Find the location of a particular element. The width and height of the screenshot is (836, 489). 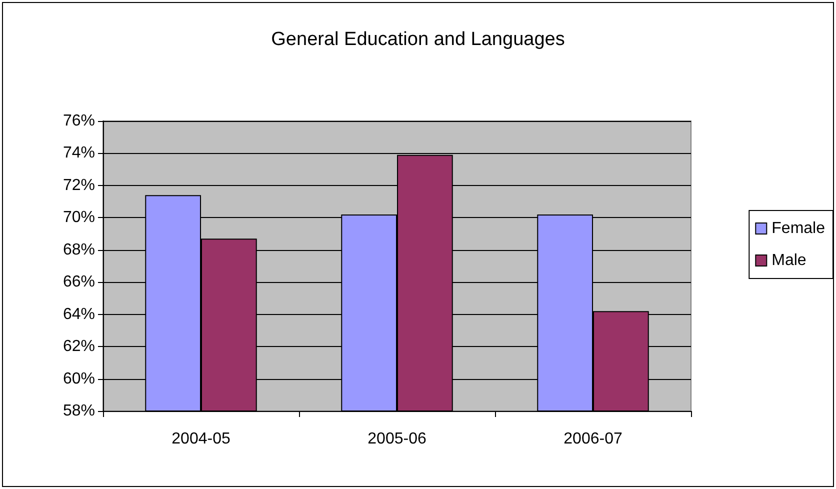

y-tick-label: 64% is located at coordinates (78, 314).